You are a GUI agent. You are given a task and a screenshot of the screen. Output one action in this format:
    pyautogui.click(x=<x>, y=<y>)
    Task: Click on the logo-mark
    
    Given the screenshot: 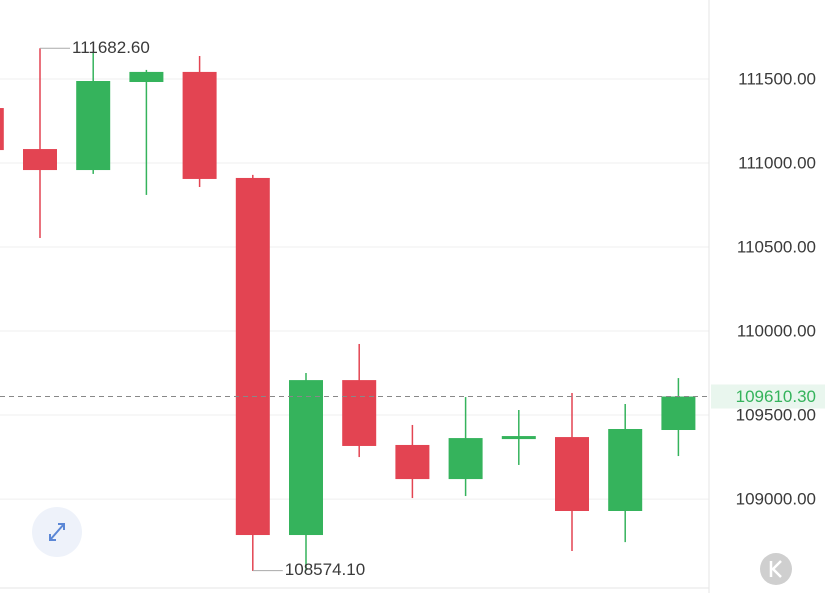 What is the action you would take?
    pyautogui.click(x=775, y=569)
    